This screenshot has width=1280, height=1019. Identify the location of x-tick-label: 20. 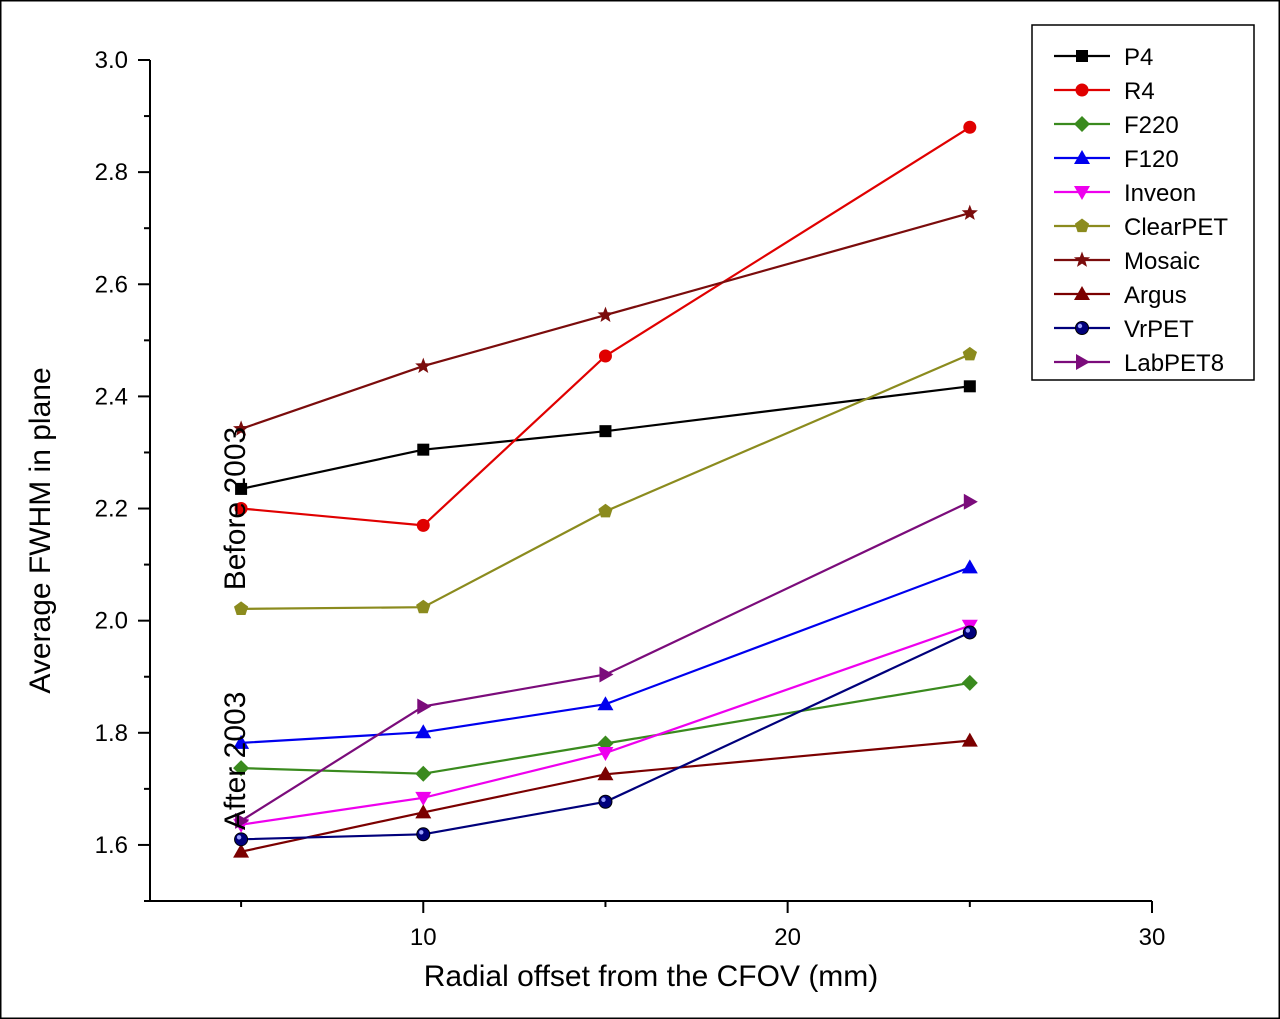
(787, 937).